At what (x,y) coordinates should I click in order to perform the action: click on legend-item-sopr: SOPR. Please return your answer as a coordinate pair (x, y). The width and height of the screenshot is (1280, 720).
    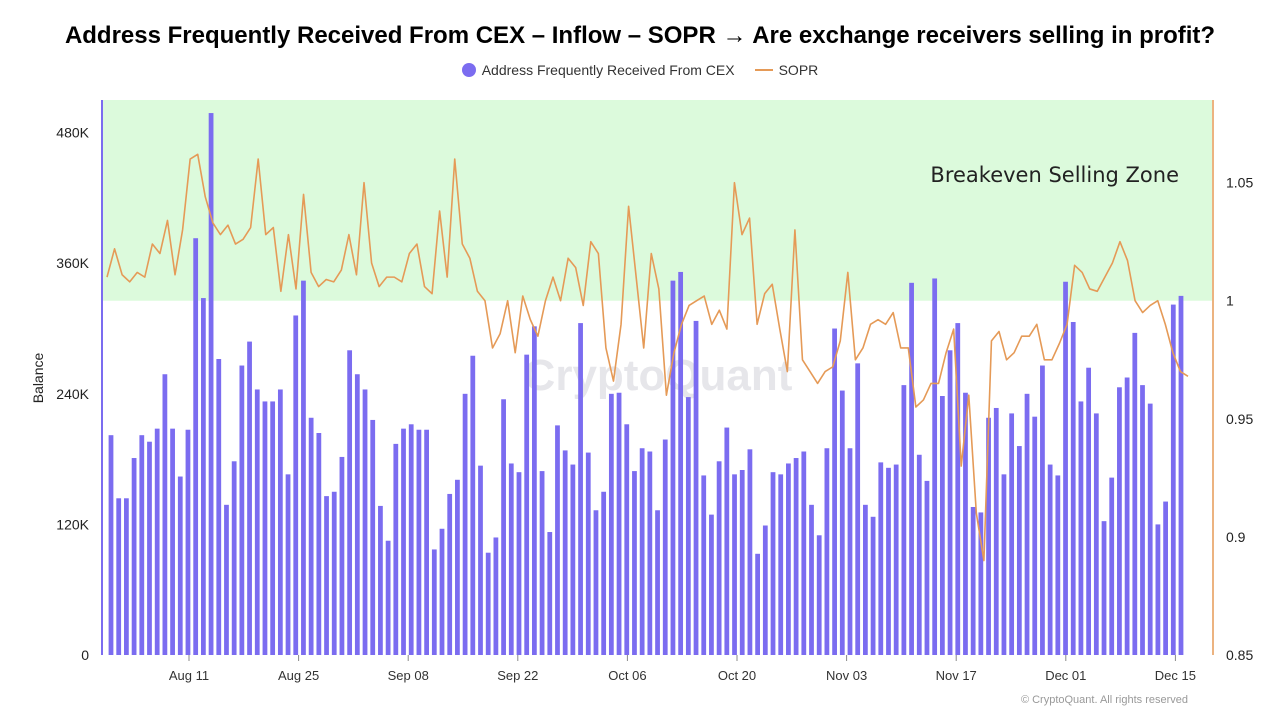
    Looking at the image, I should click on (786, 70).